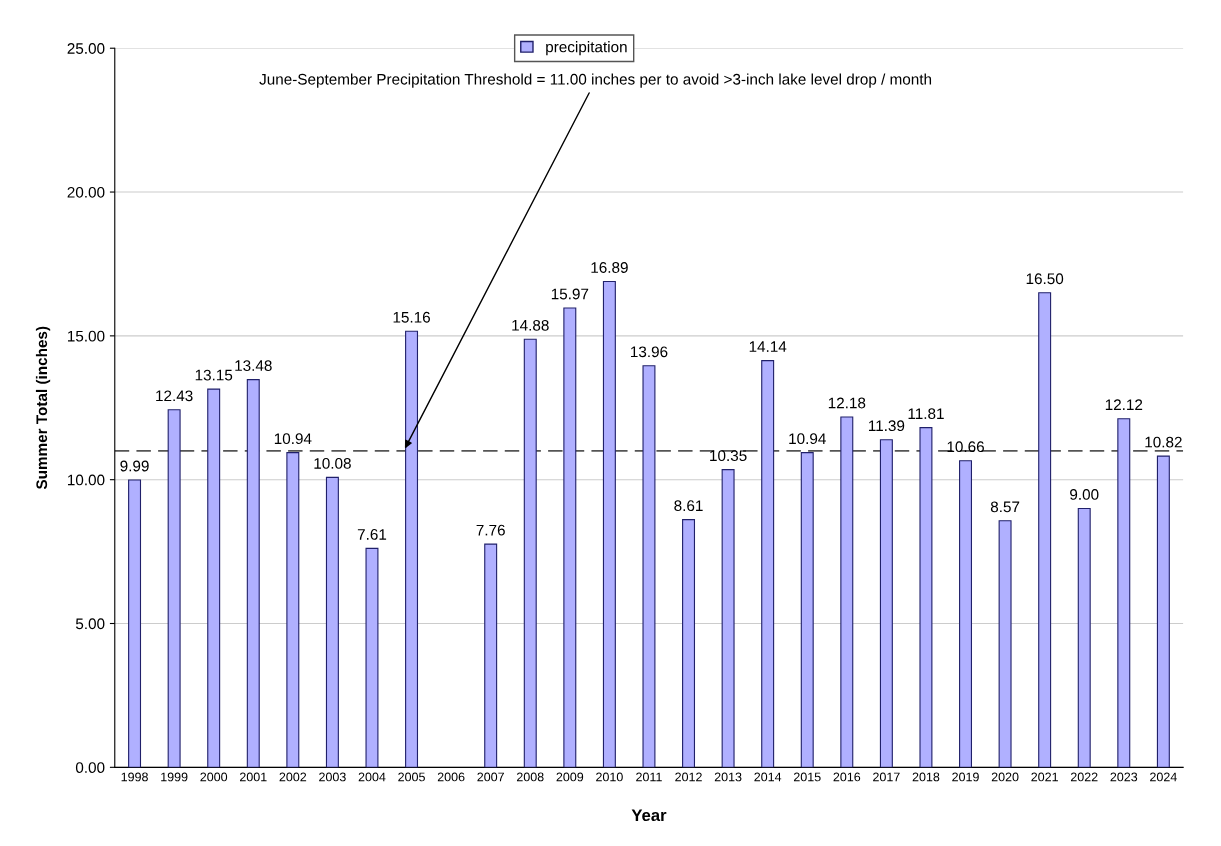 The width and height of the screenshot is (1221, 846). I want to click on x-tick-label: 2013, so click(728, 777).